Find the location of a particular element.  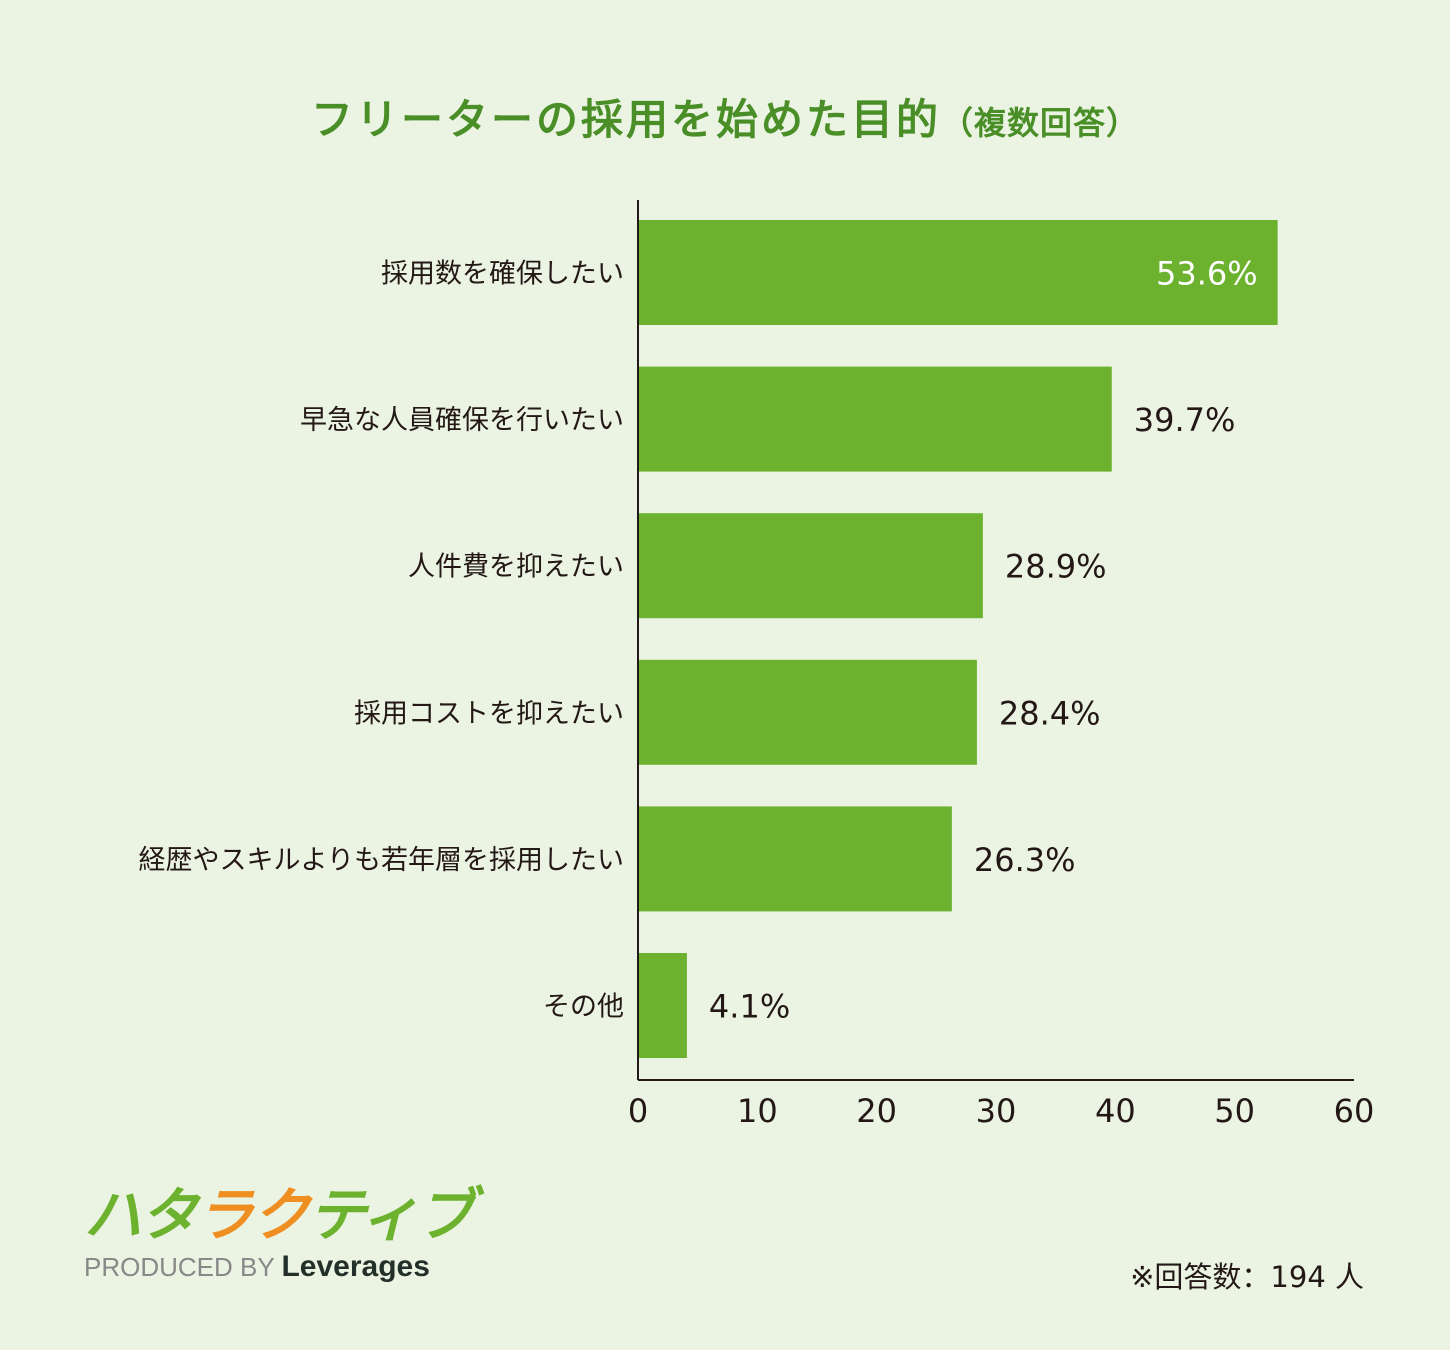

logo: ハタラクティブ PRODUCED BY Leverages is located at coordinates (279, 1232).